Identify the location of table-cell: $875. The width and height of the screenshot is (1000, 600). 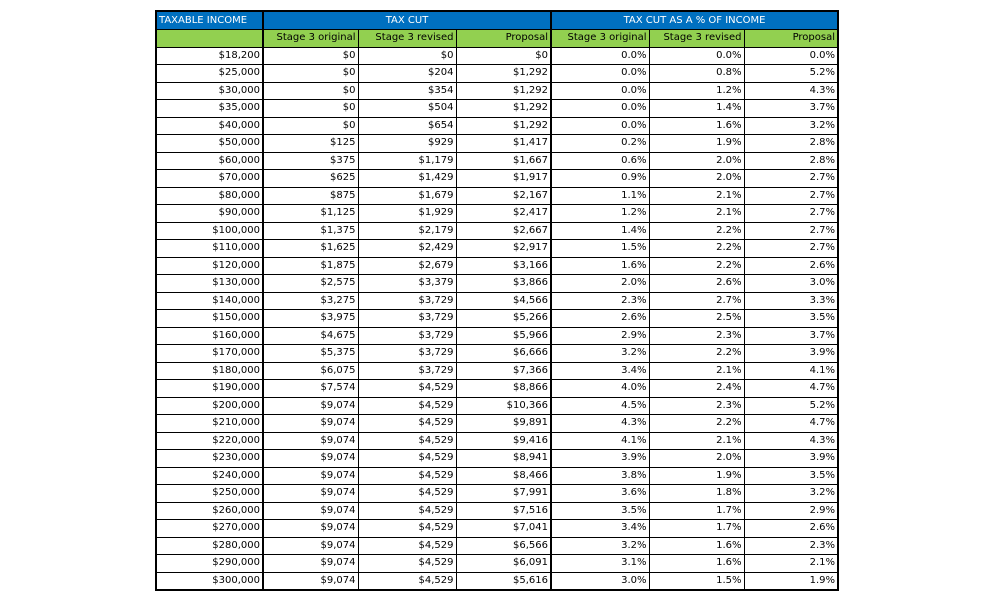
(310, 195).